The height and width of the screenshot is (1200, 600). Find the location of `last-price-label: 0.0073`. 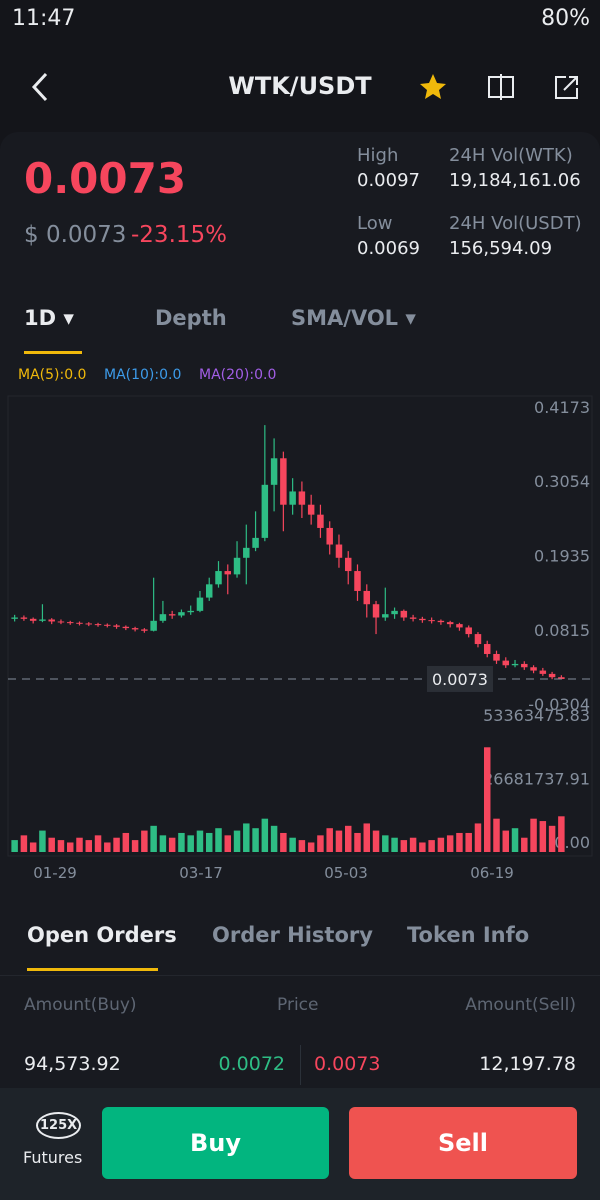

last-price-label: 0.0073 is located at coordinates (460, 679).